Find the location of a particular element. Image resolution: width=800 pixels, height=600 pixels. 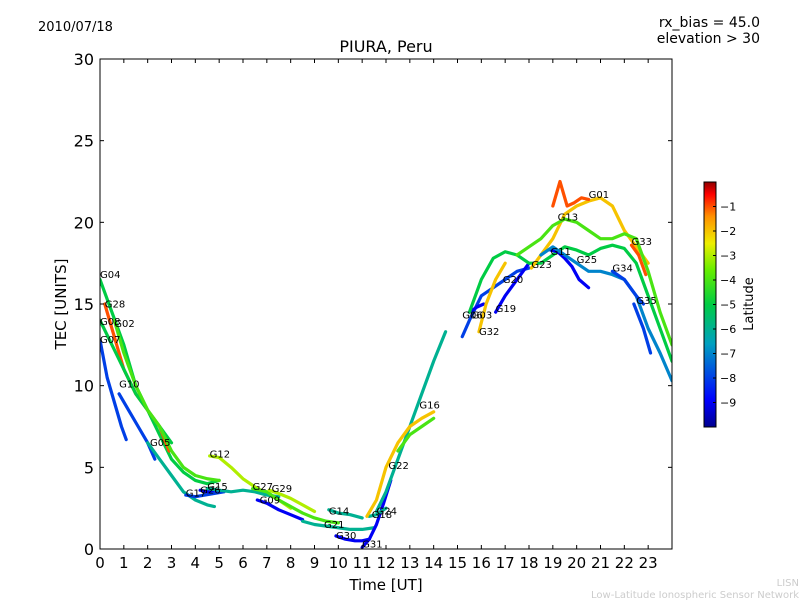

series-line-g27 is located at coordinates (295, 505).